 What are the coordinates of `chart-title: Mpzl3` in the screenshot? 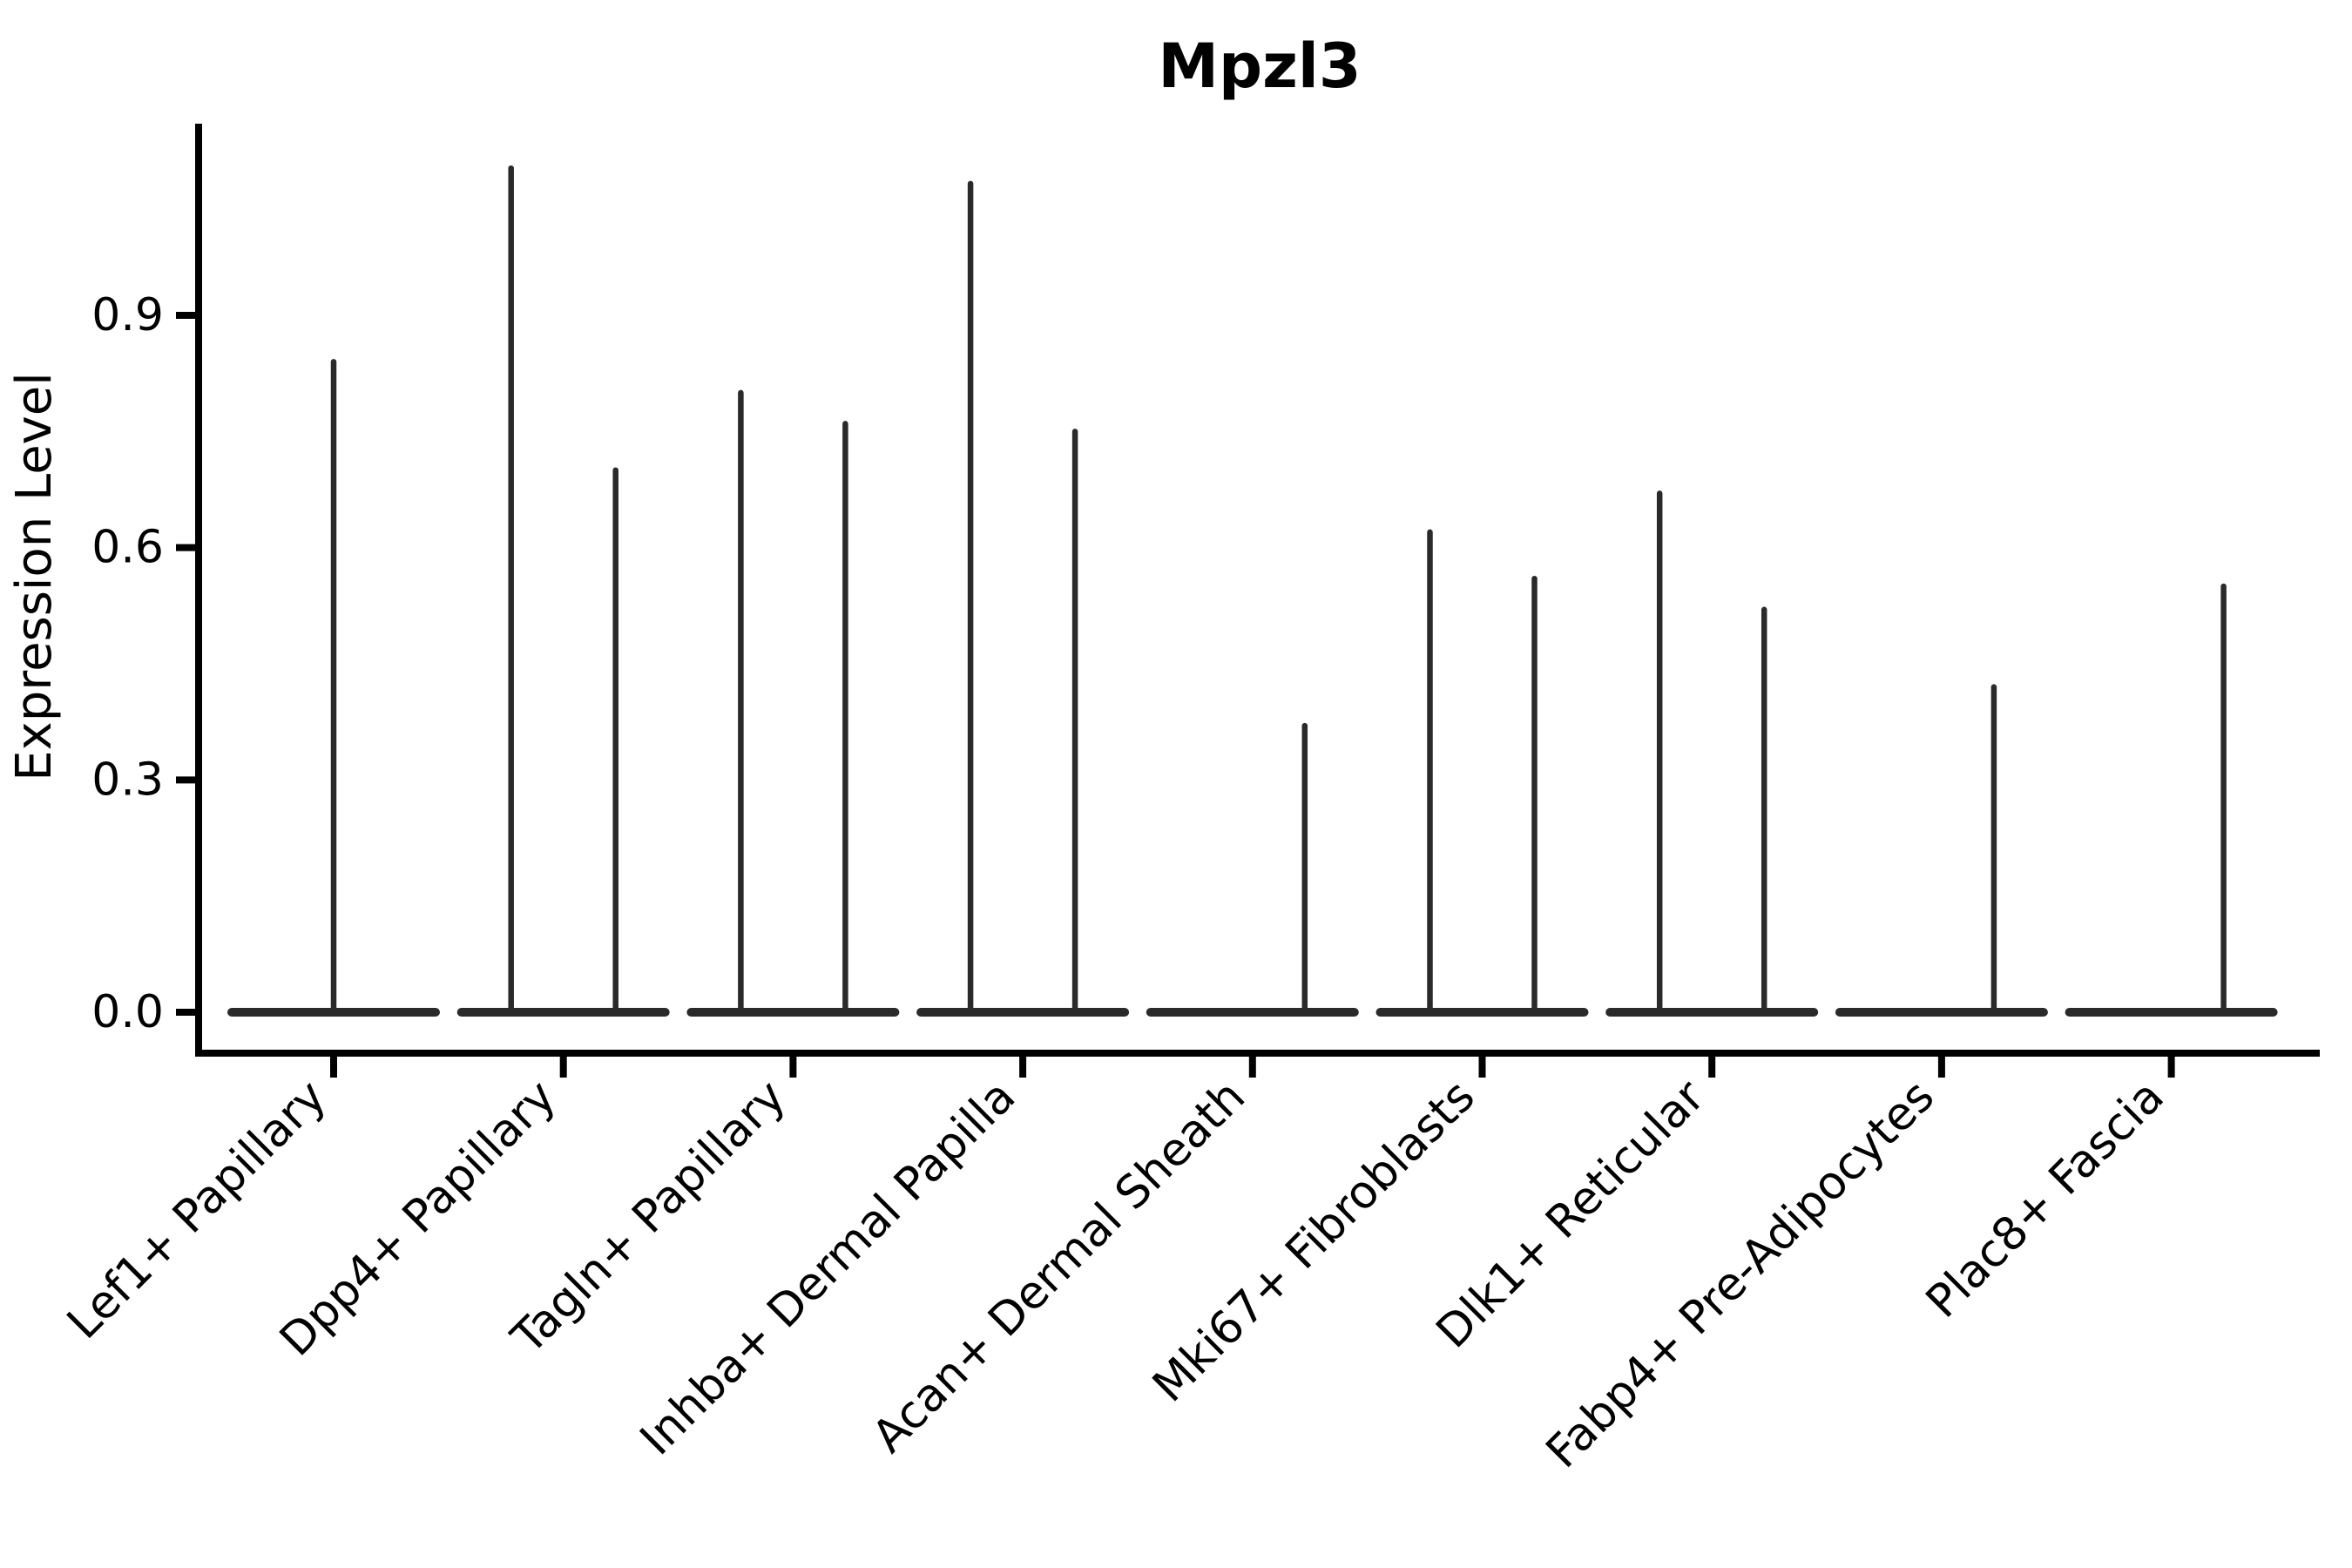 It's located at (1260, 66).